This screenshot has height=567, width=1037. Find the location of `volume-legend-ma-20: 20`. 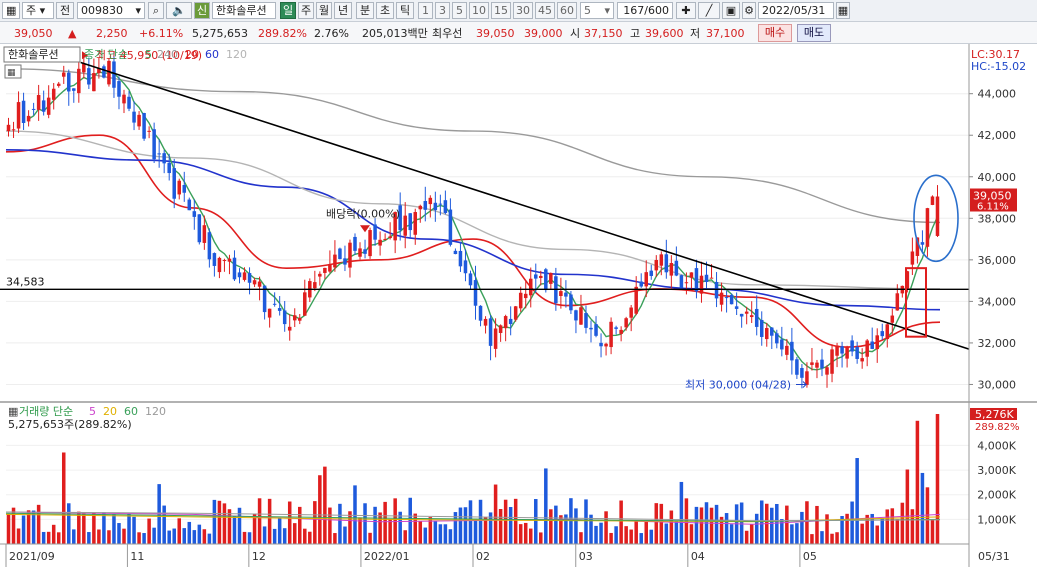

volume-legend-ma-20: 20 is located at coordinates (110, 411).